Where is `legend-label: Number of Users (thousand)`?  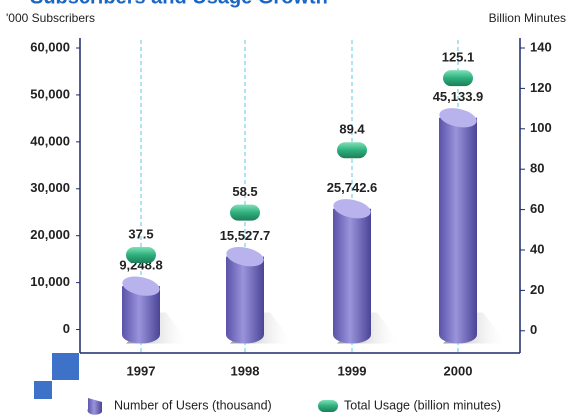
legend-label: Number of Users (thousand) is located at coordinates (193, 405).